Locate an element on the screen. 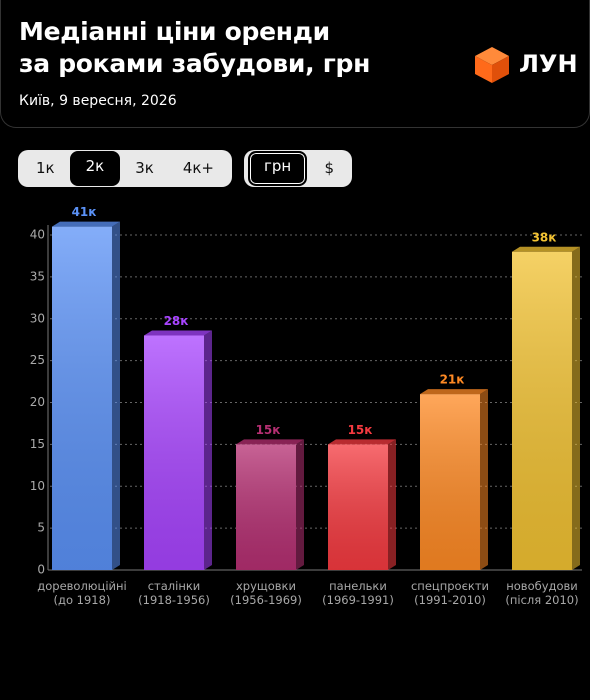 Image resolution: width=590 pixels, height=700 pixels. y-tick-label: 25 is located at coordinates (37, 360).